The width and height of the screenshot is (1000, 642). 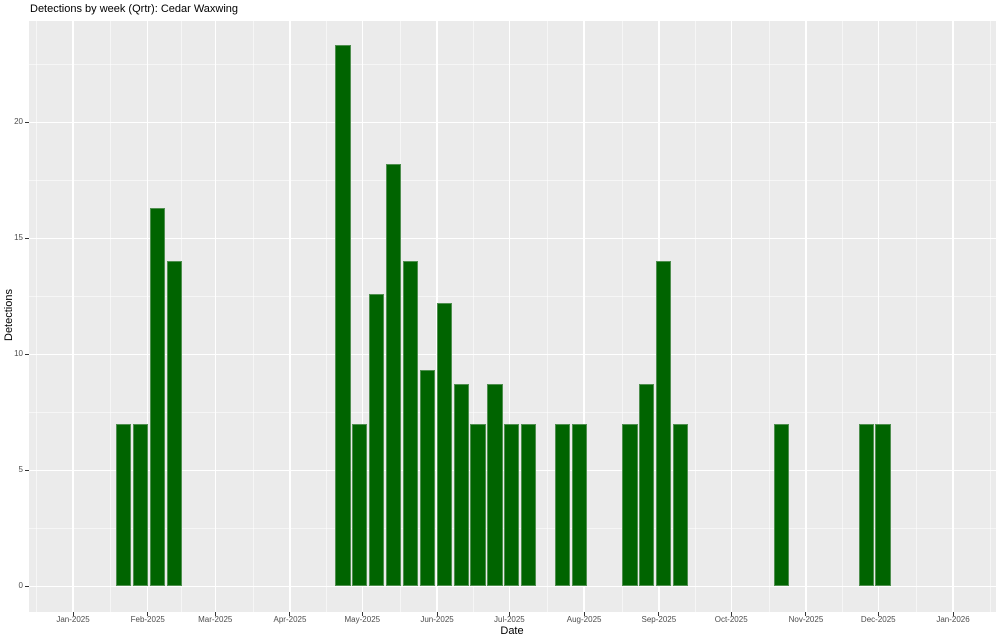 What do you see at coordinates (953, 619) in the screenshot?
I see `x-tick-label: Jan-2026` at bounding box center [953, 619].